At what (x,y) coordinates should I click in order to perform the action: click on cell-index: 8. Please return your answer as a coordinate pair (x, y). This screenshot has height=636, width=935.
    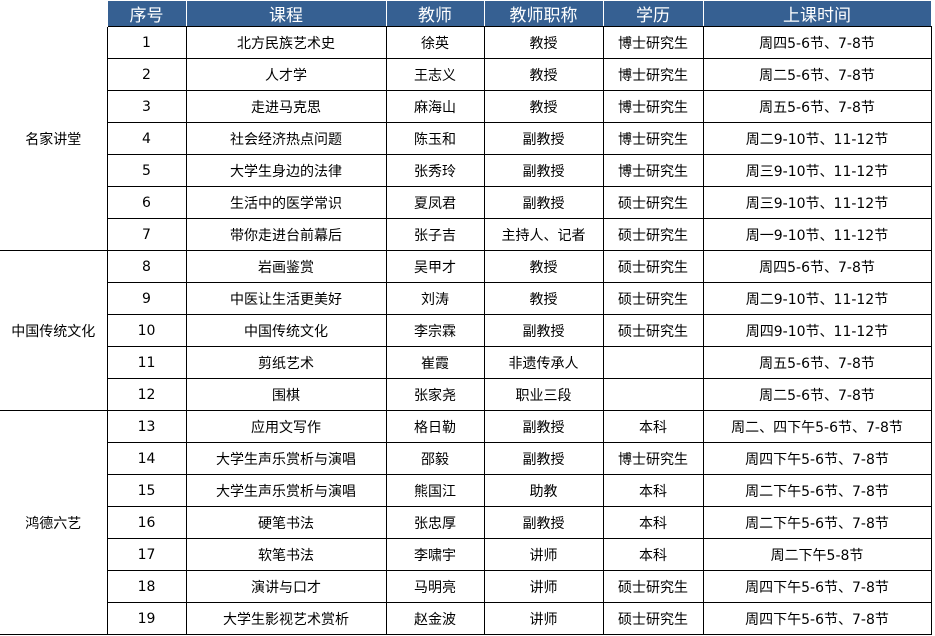
    Looking at the image, I should click on (146, 266).